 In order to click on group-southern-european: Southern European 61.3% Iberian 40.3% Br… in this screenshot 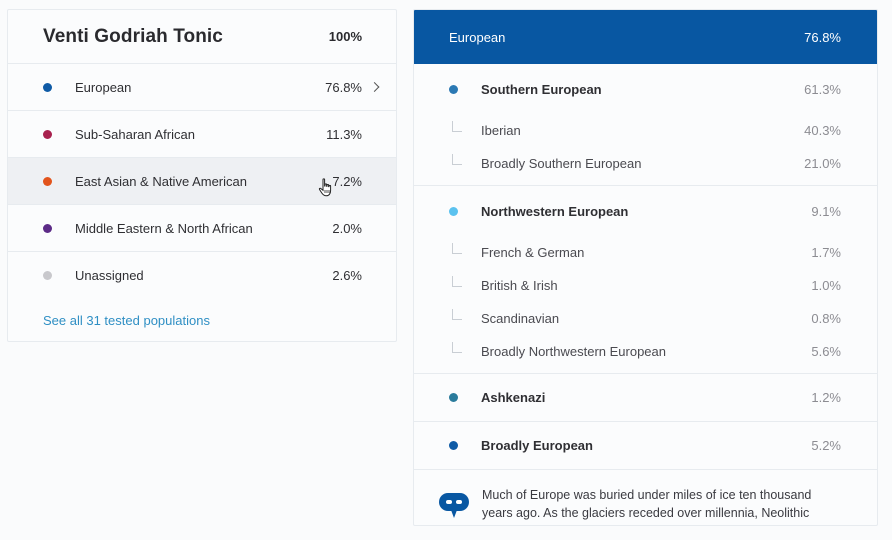, I will do `click(645, 125)`.